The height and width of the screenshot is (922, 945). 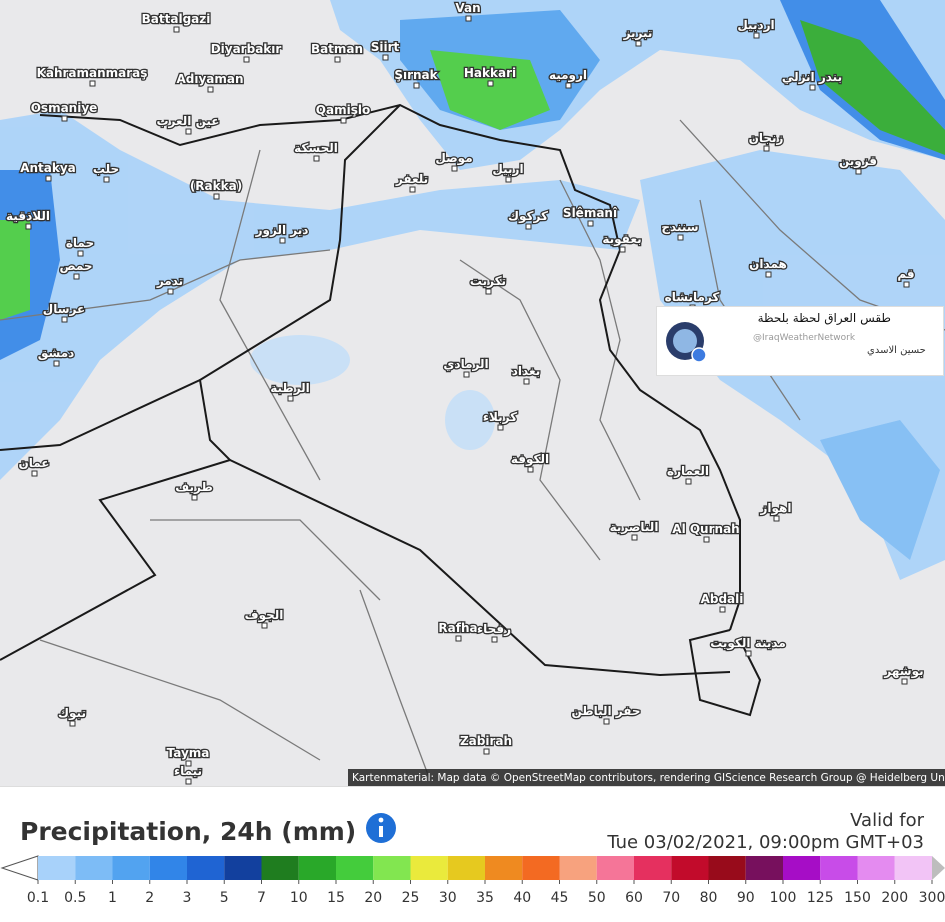 I want to click on place-label: كركوك, so click(x=528, y=216).